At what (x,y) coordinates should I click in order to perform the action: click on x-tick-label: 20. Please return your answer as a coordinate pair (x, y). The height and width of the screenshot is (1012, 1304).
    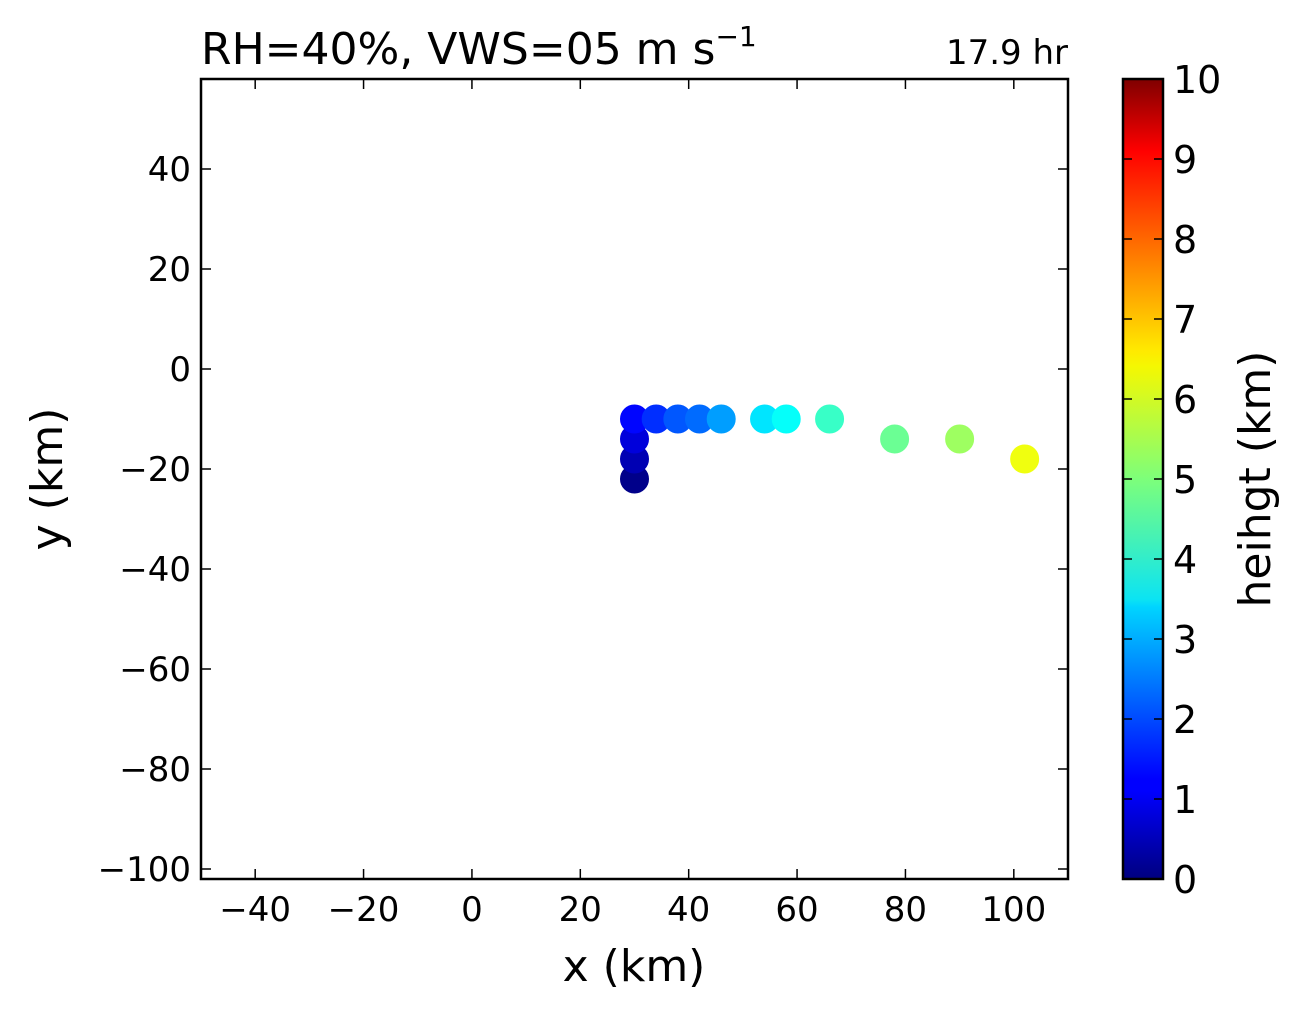
    Looking at the image, I should click on (580, 910).